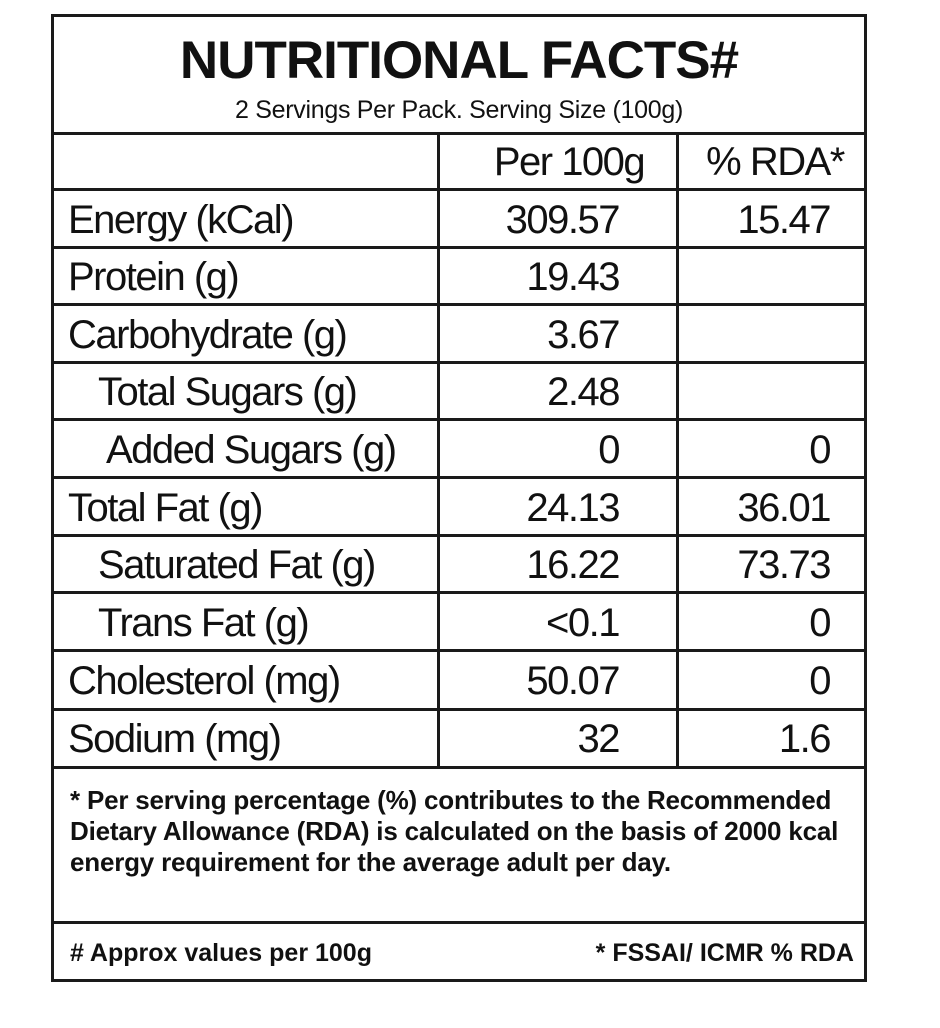  What do you see at coordinates (204, 681) in the screenshot?
I see `row-label: Cholesterol (mg)` at bounding box center [204, 681].